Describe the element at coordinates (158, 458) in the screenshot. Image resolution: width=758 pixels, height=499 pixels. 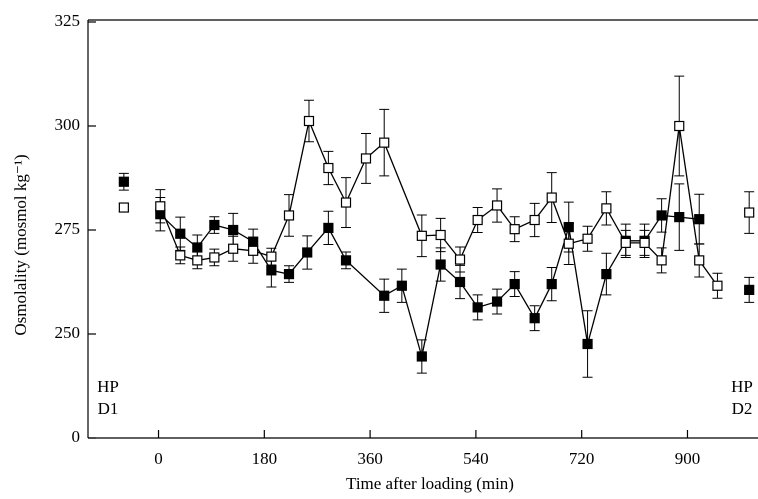
I see `x-tick-label: 0` at that location.